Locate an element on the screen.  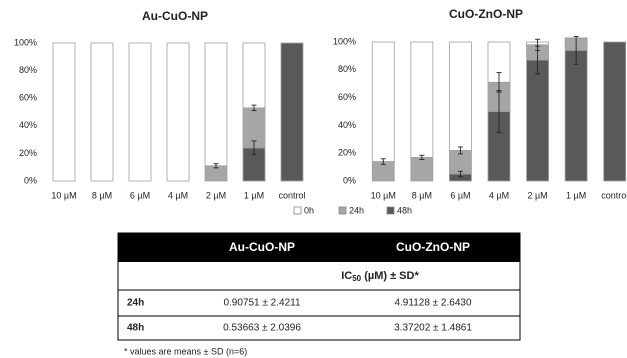
table-subheader: IC50 (µM) ± SD* is located at coordinates (380, 276).